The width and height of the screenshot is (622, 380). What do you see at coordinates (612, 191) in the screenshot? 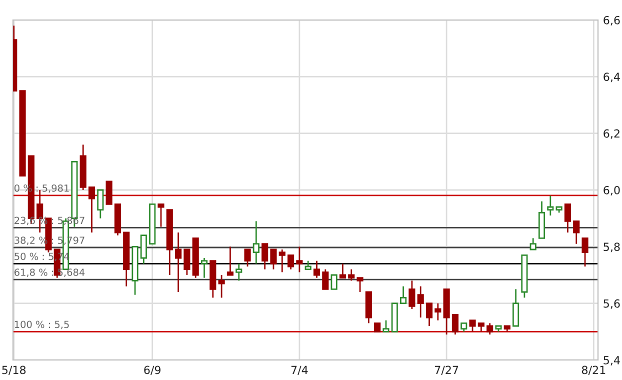
I see `y-tick-label: 6,0` at bounding box center [612, 191].